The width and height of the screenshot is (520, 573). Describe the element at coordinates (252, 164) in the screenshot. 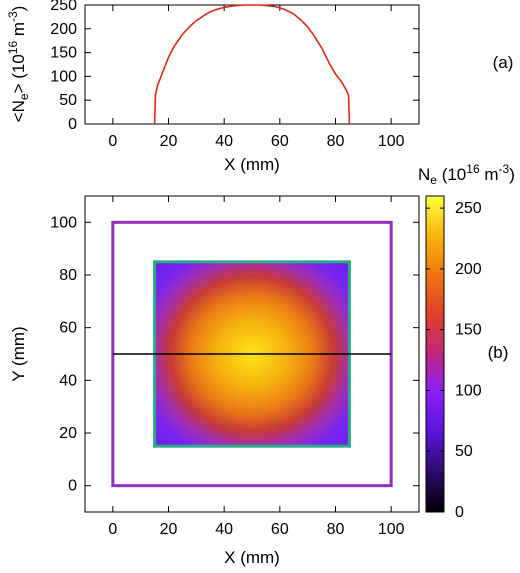

I see `x-axis-label-a: X (mm)` at that location.